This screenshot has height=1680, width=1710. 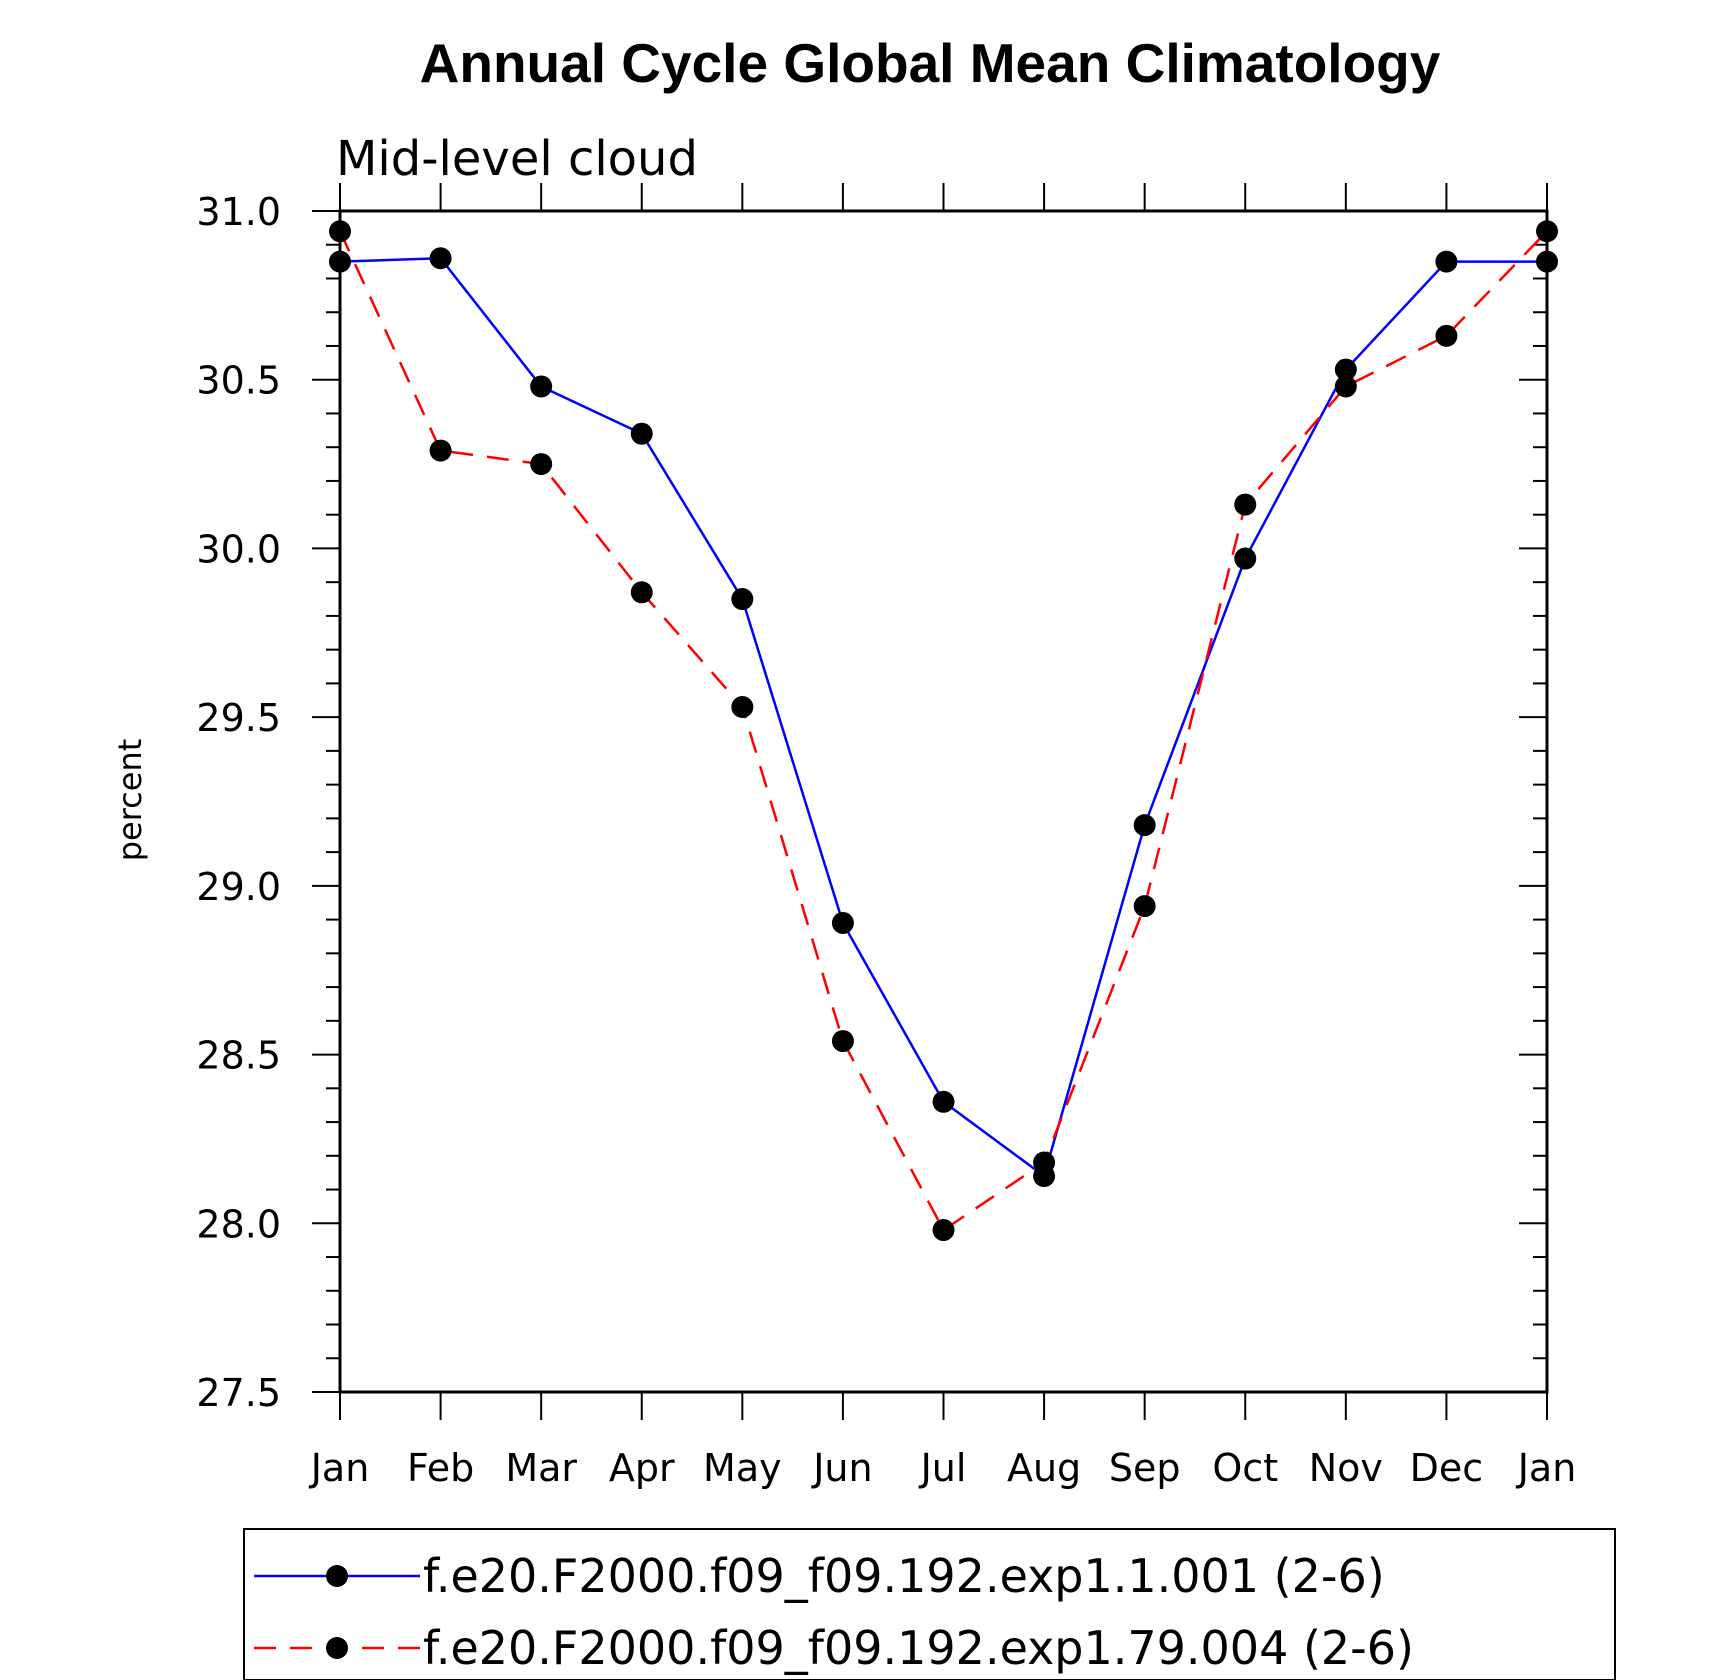 What do you see at coordinates (238, 1393) in the screenshot?
I see `y-tick-label: 27.5` at bounding box center [238, 1393].